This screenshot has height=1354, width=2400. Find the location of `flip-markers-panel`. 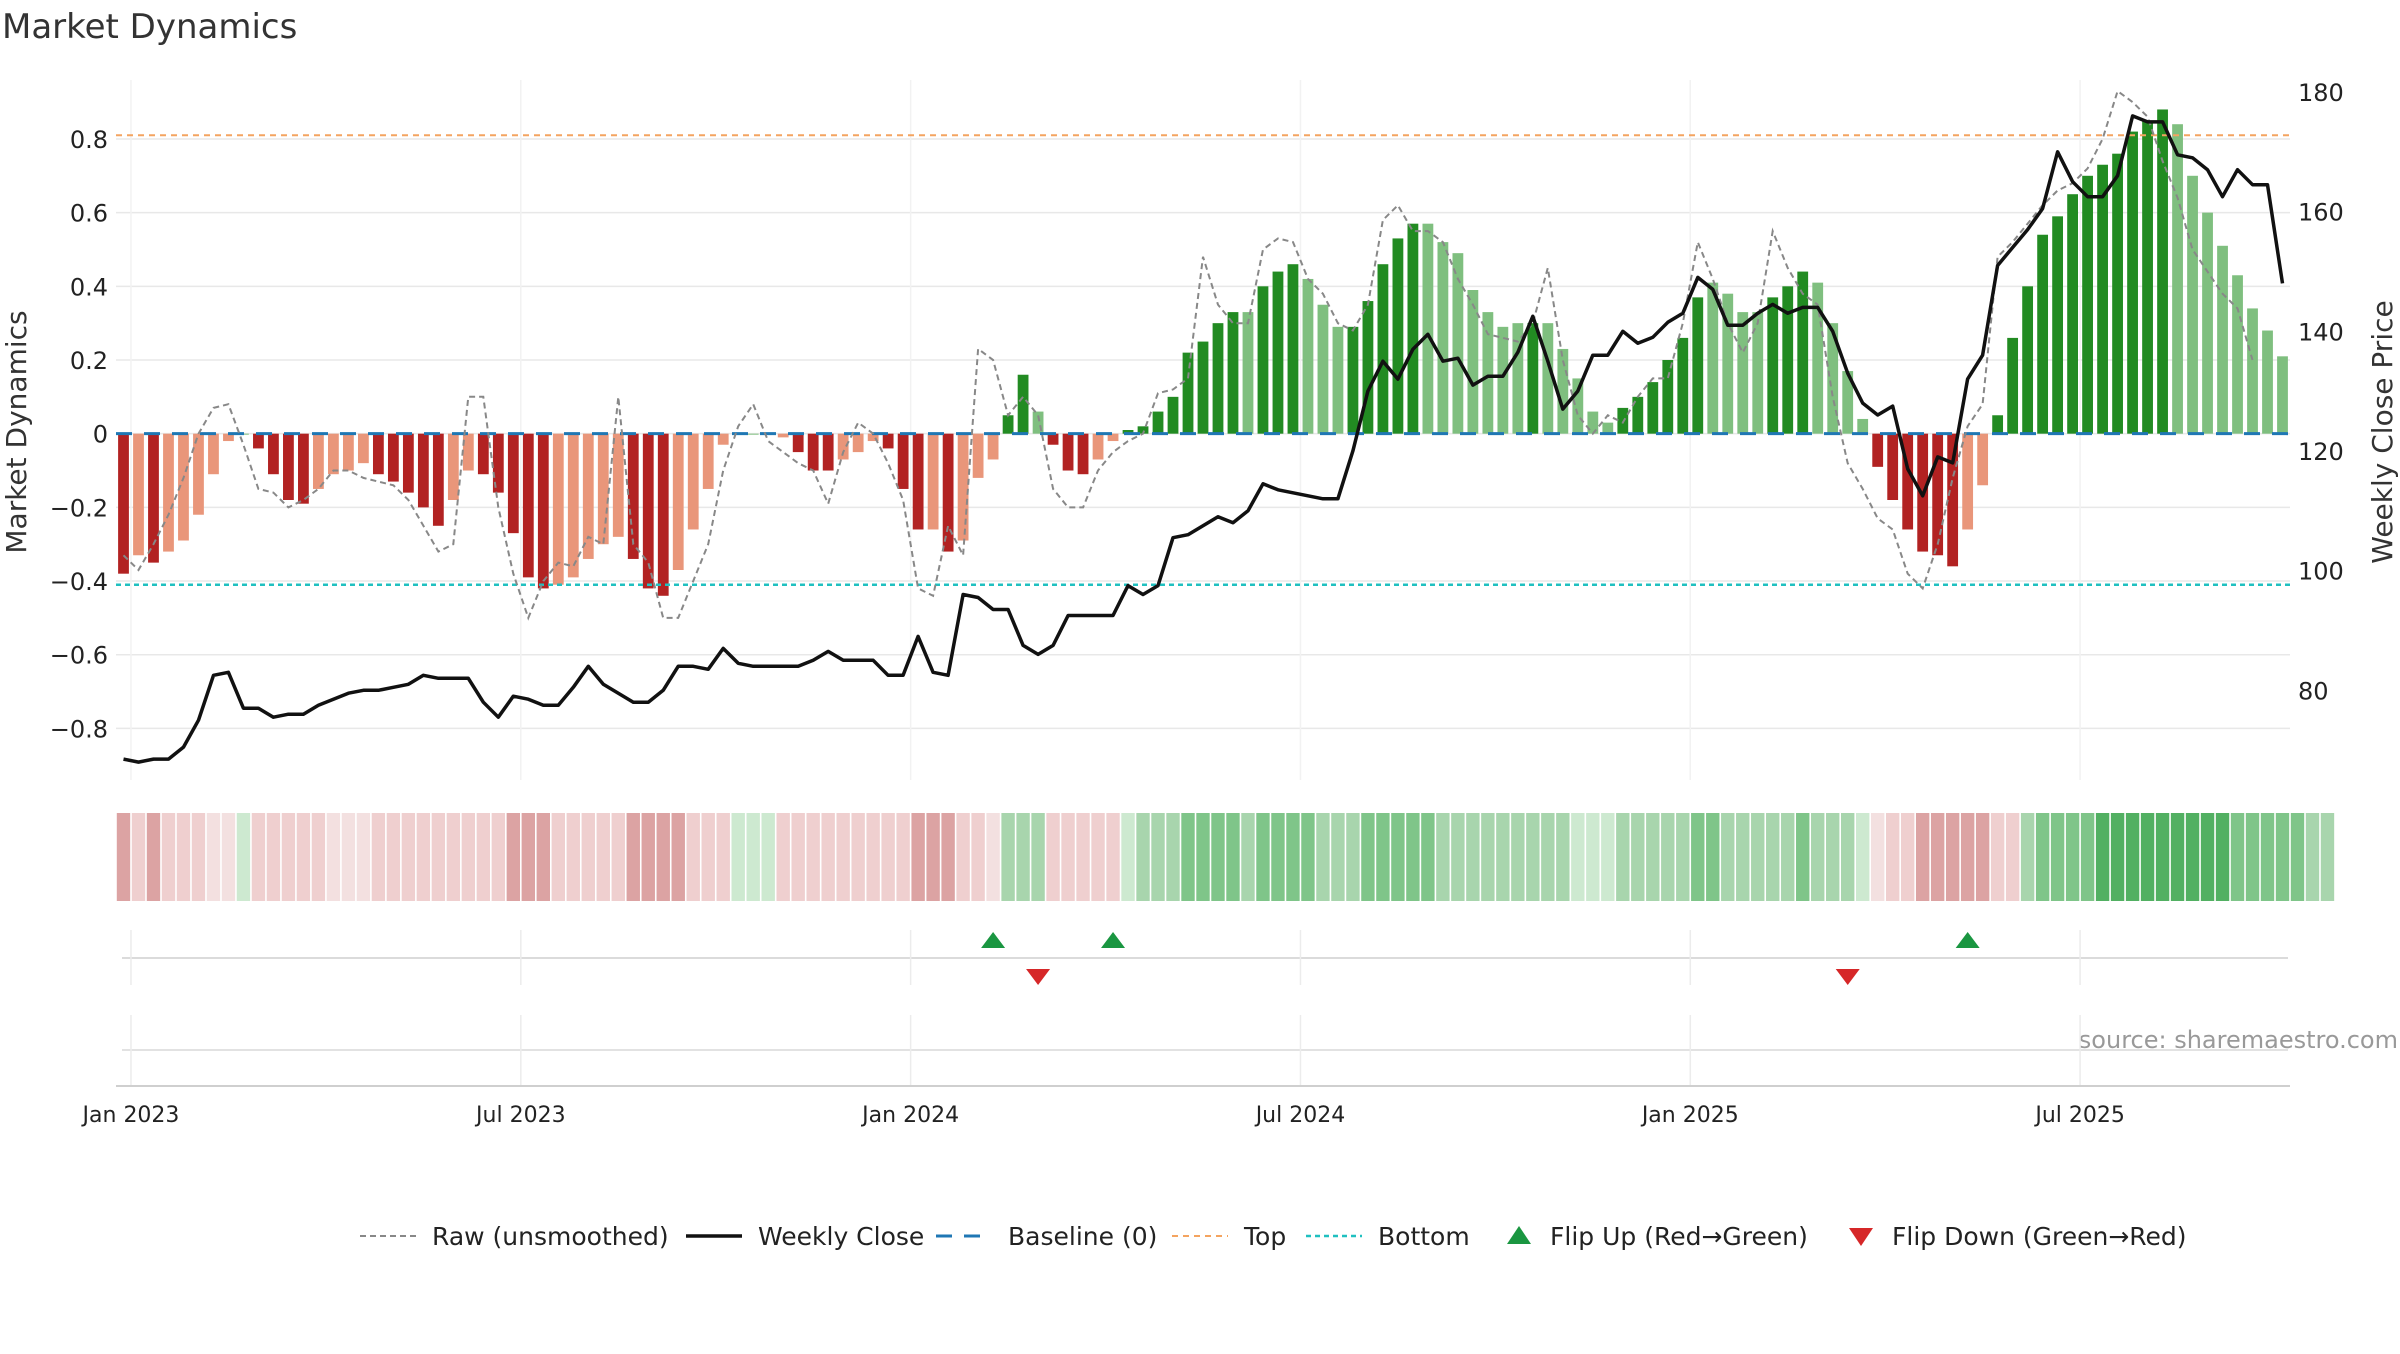

flip-markers-panel is located at coordinates (1205, 957).